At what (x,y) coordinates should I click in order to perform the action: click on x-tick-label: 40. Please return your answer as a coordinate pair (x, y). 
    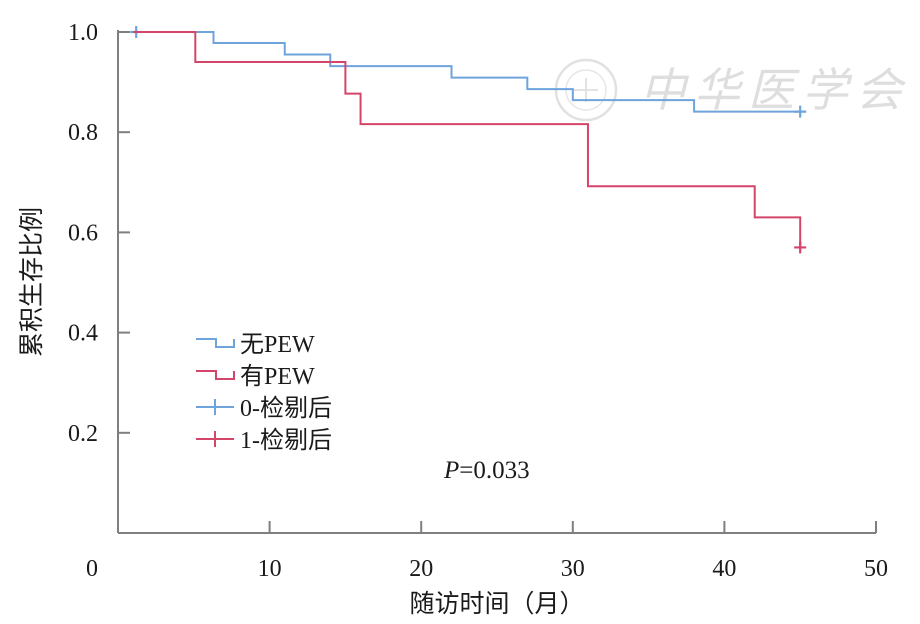
    Looking at the image, I should click on (724, 569).